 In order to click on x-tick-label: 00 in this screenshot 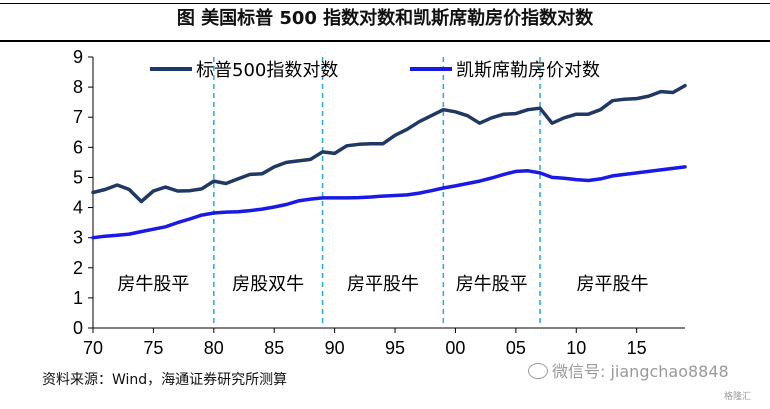, I will do `click(455, 348)`.